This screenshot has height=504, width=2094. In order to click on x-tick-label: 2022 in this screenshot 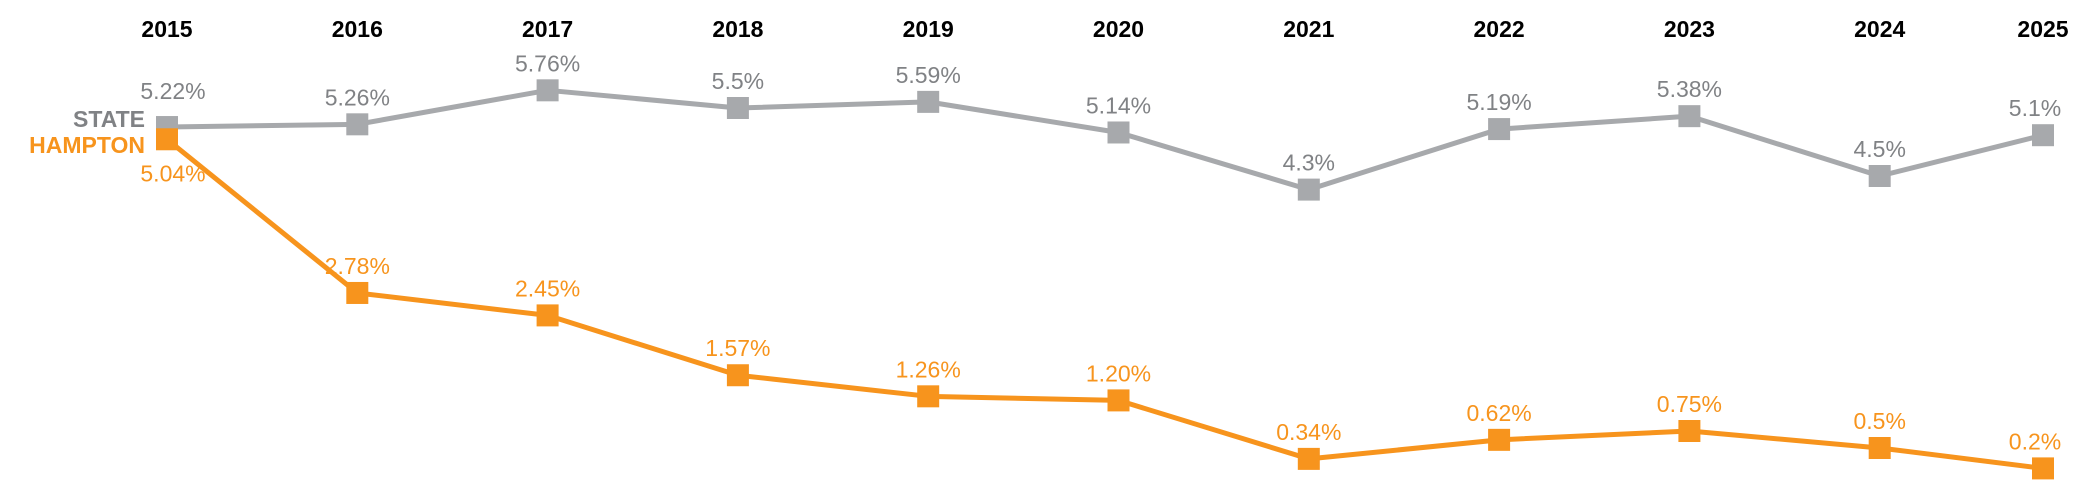, I will do `click(1499, 29)`.